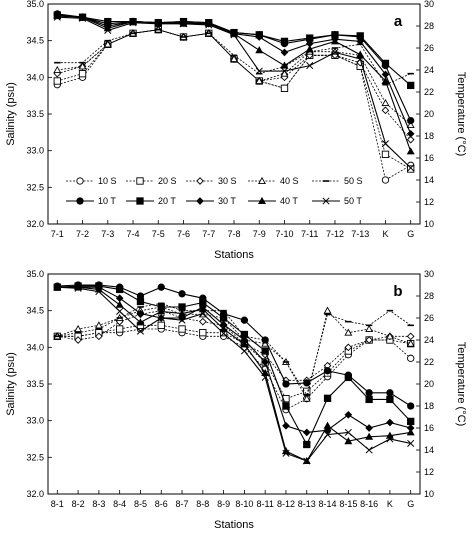 This screenshot has width=474, height=534. I want to click on x-tick-label: 8-2, so click(78, 504).